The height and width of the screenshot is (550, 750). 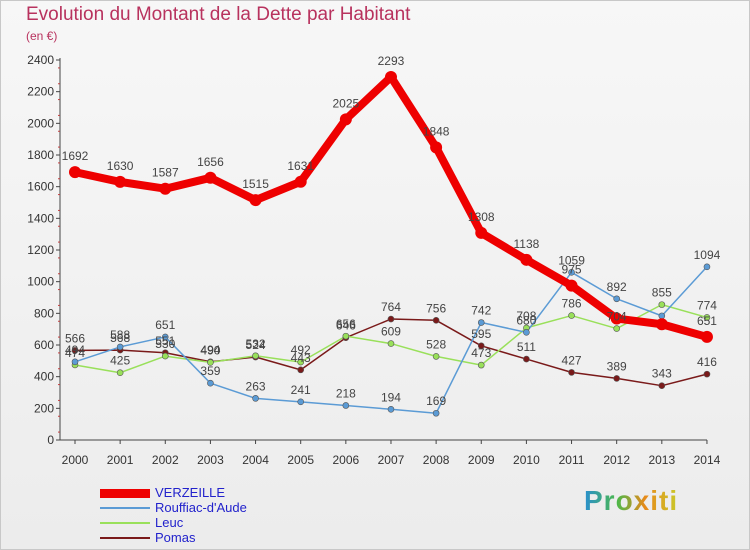 What do you see at coordinates (617, 317) in the screenshot?
I see `data-label: 704` at bounding box center [617, 317].